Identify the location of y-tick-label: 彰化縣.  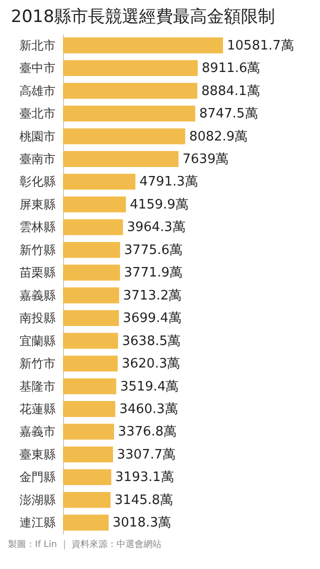
(38, 181).